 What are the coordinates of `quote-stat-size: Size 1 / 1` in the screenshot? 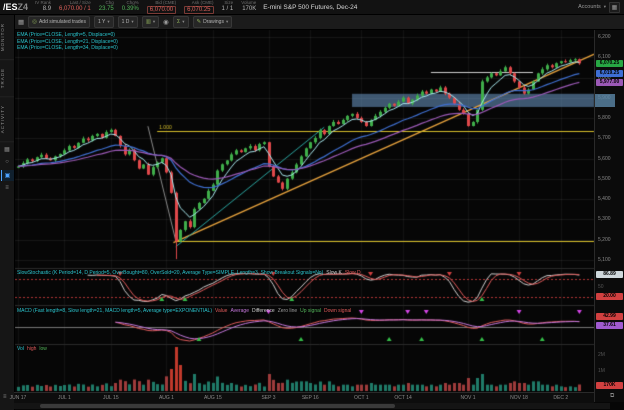 It's located at (228, 7).